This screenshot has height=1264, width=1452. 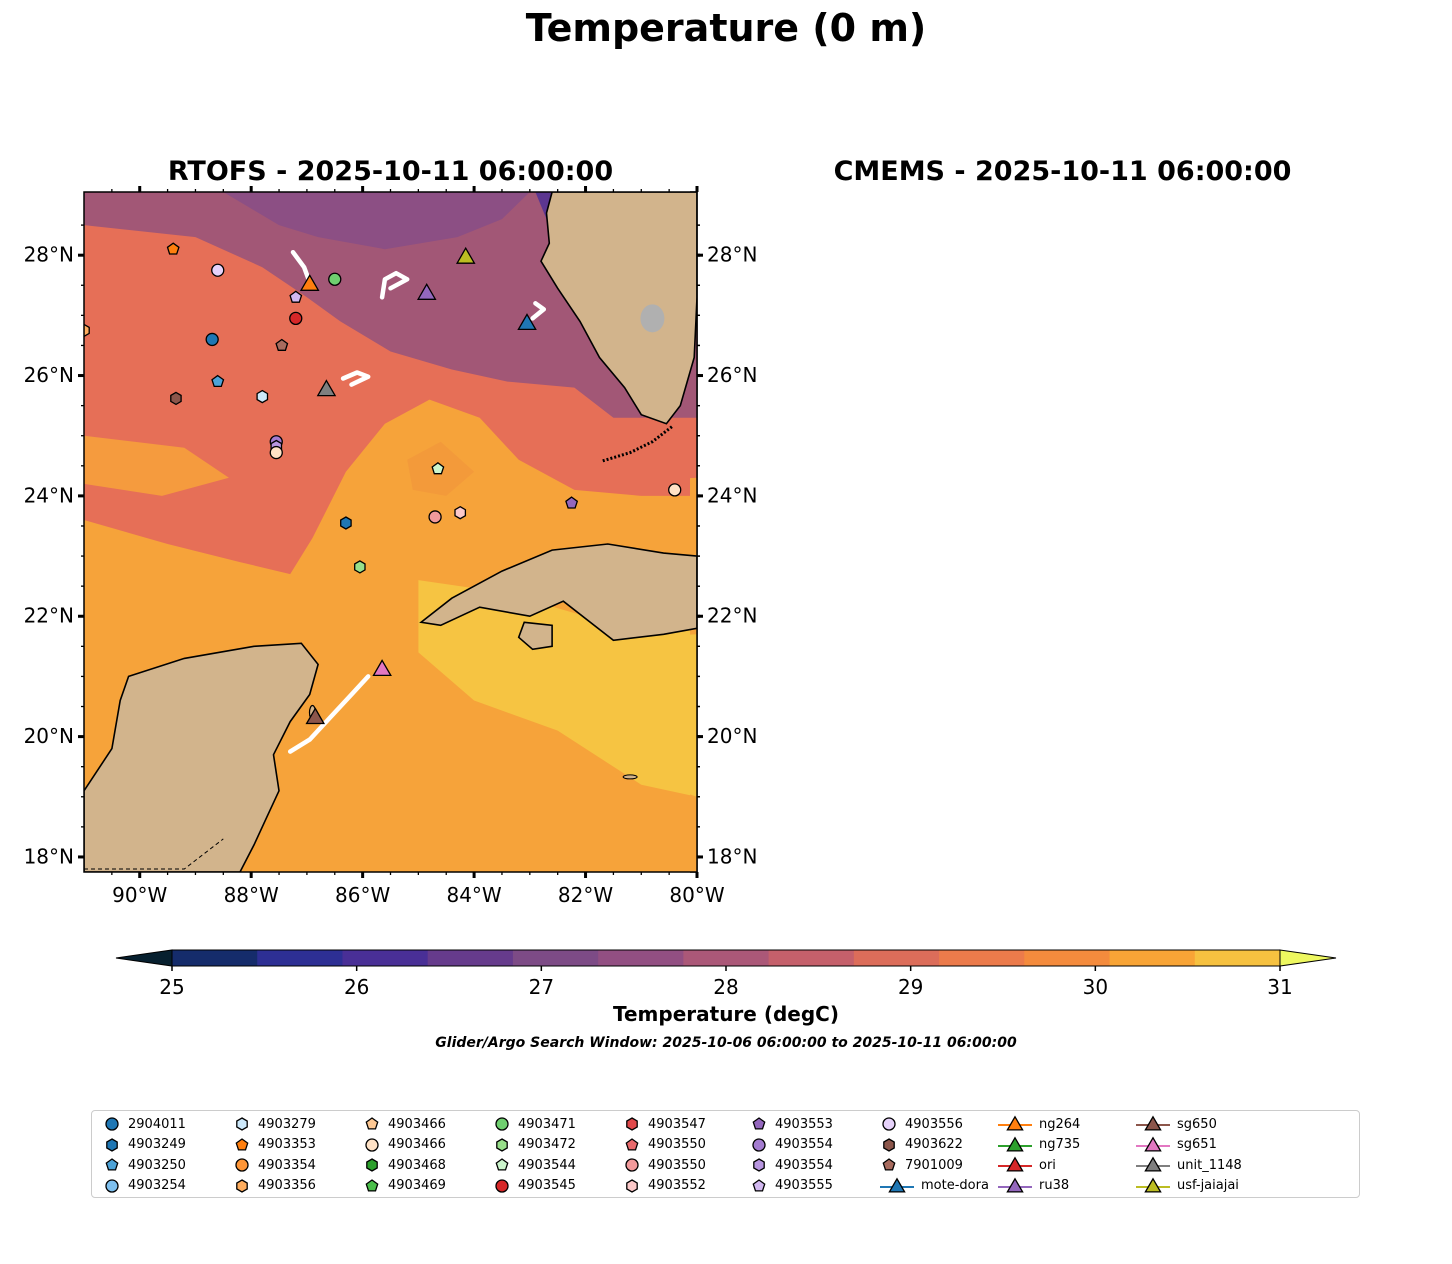 What do you see at coordinates (804, 1144) in the screenshot?
I see `legend-label: 4903554` at bounding box center [804, 1144].